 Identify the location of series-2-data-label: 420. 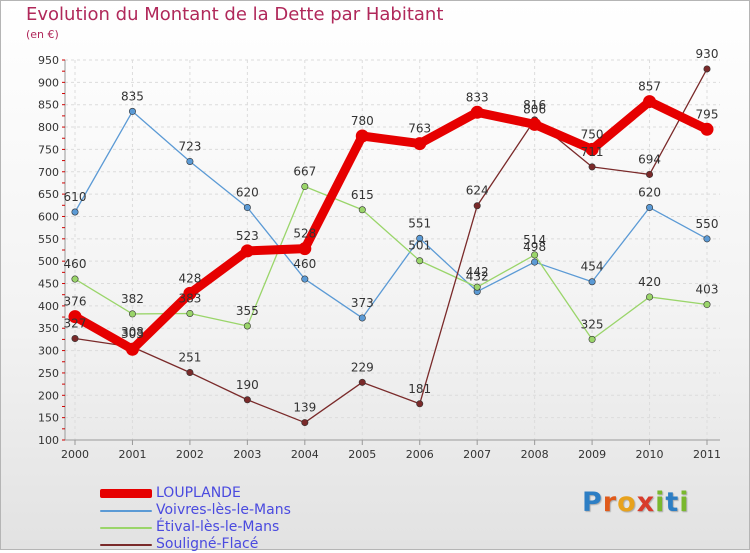
(649, 282).